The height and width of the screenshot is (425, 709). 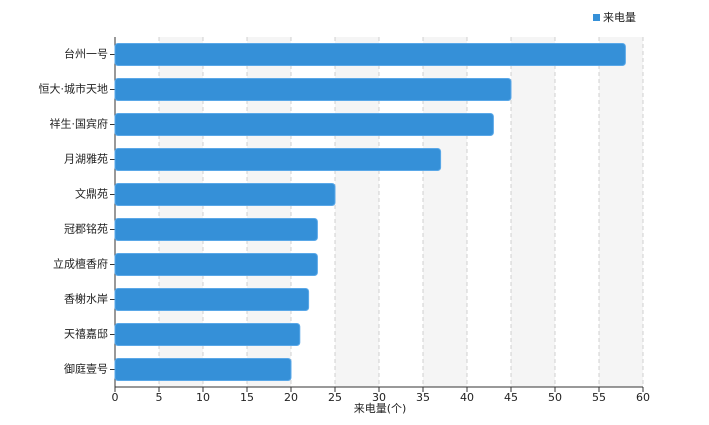 What do you see at coordinates (511, 397) in the screenshot?
I see `x-tick-label: 45` at bounding box center [511, 397].